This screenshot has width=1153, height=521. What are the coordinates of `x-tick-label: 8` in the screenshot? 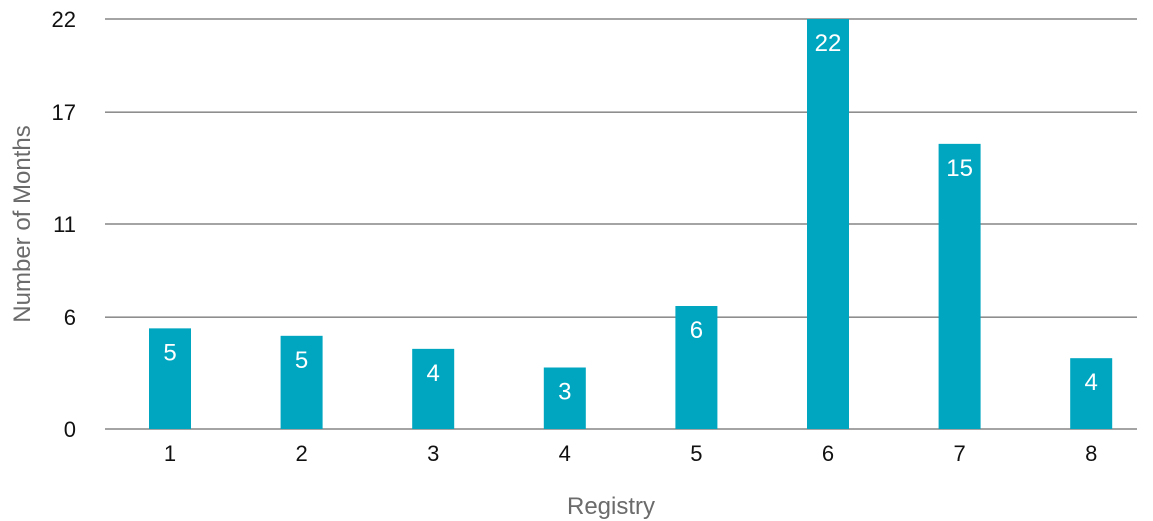 It's located at (1091, 453).